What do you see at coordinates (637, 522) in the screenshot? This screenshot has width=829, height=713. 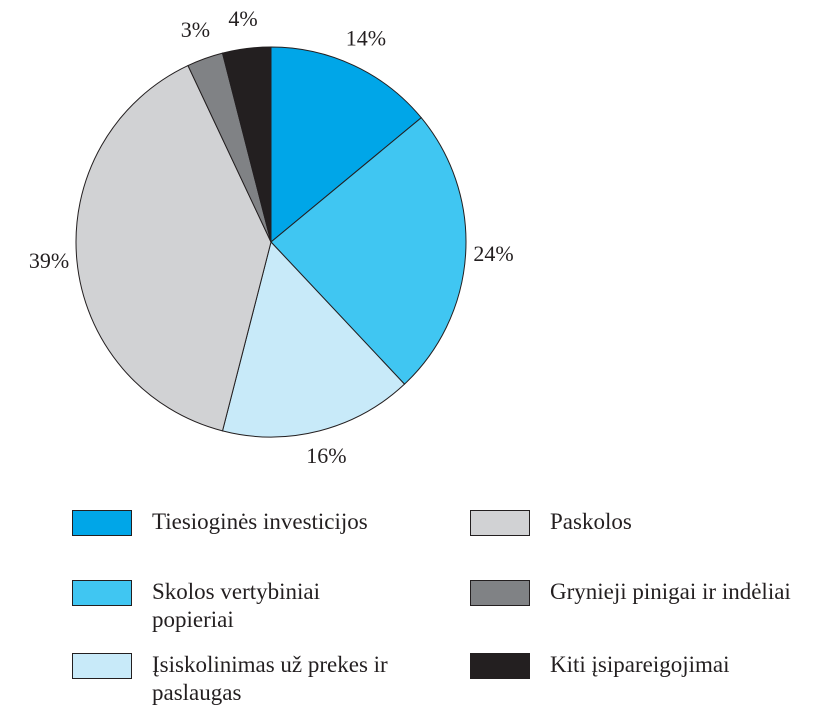 I see `legend-item: Paskolos` at bounding box center [637, 522].